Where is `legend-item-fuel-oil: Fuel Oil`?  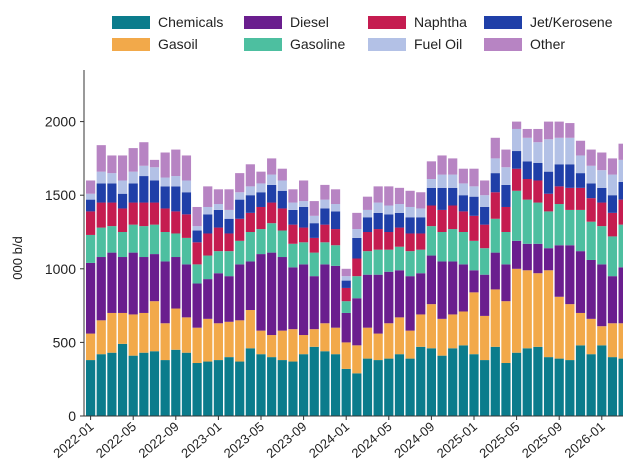
legend-item-fuel-oil: Fuel Oil is located at coordinates (415, 44).